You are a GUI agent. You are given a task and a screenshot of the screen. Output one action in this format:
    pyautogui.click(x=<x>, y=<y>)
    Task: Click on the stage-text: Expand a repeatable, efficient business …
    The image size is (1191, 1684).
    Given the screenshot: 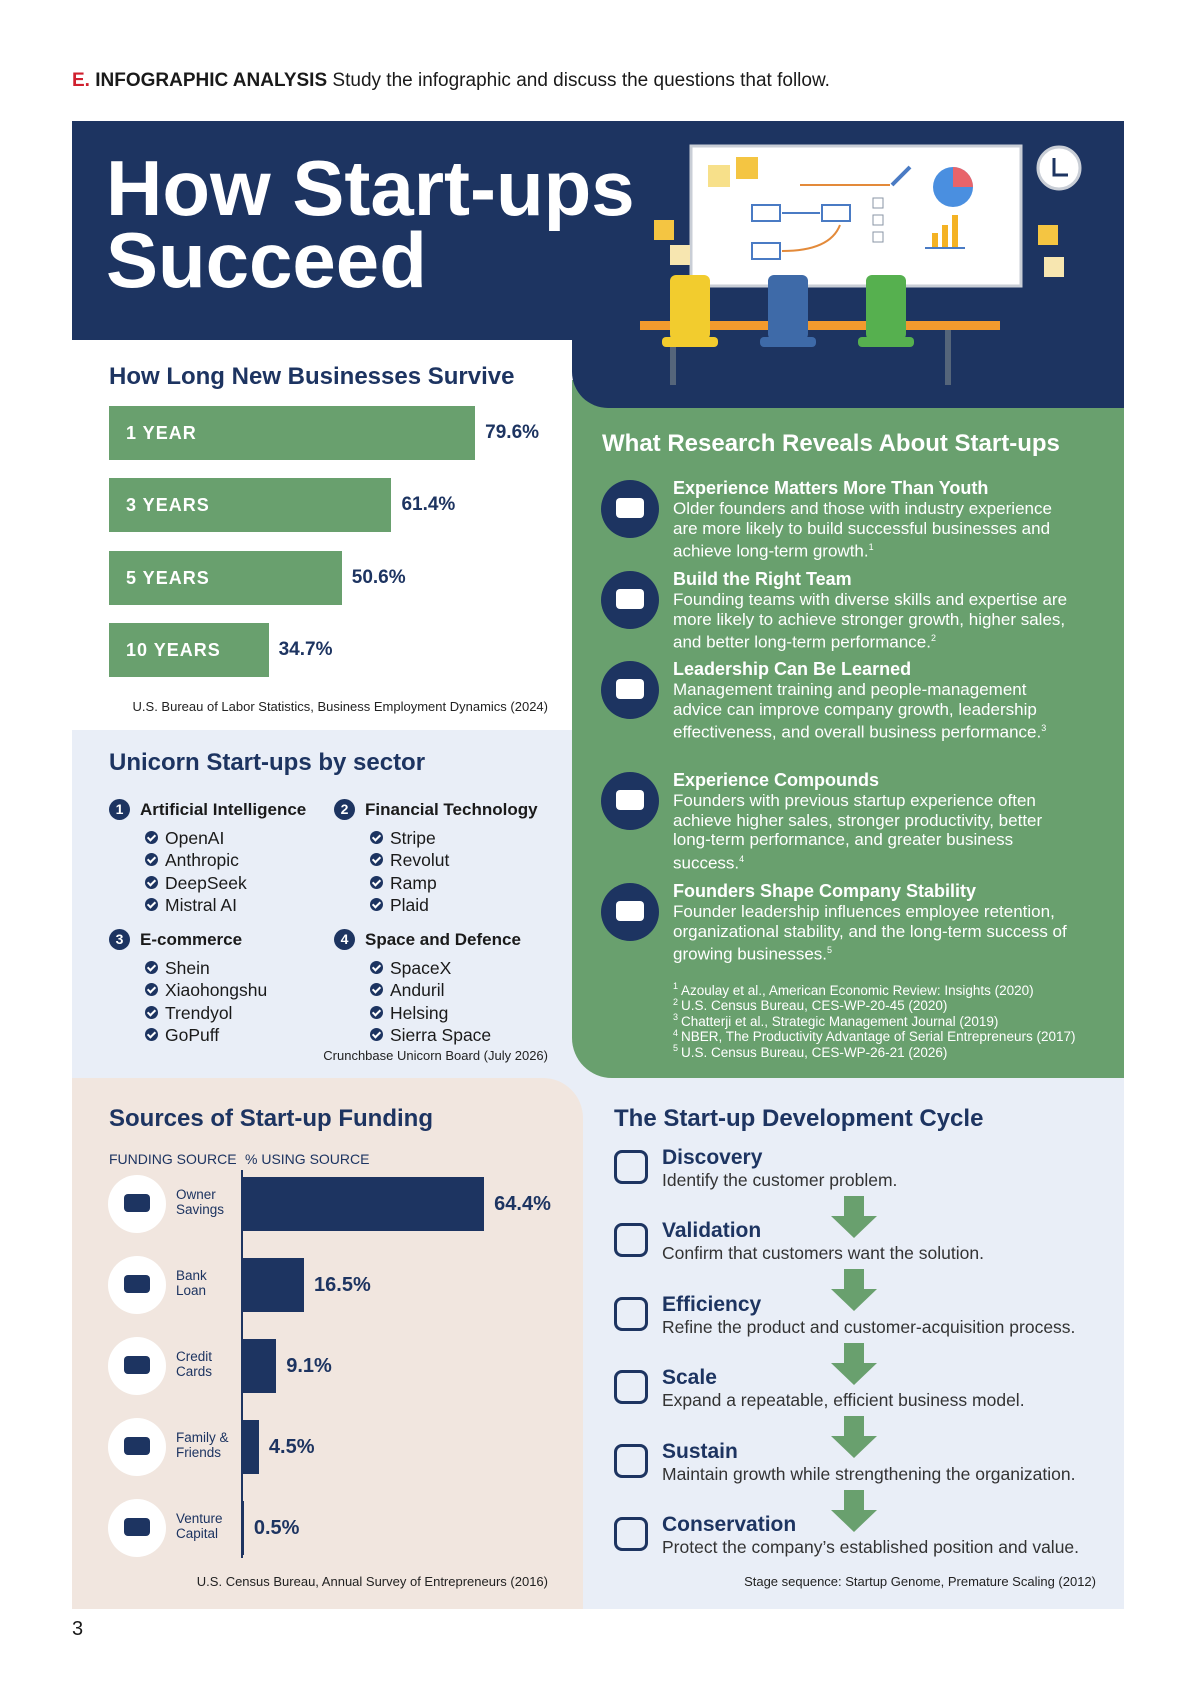 What is the action you would take?
    pyautogui.click(x=843, y=1400)
    